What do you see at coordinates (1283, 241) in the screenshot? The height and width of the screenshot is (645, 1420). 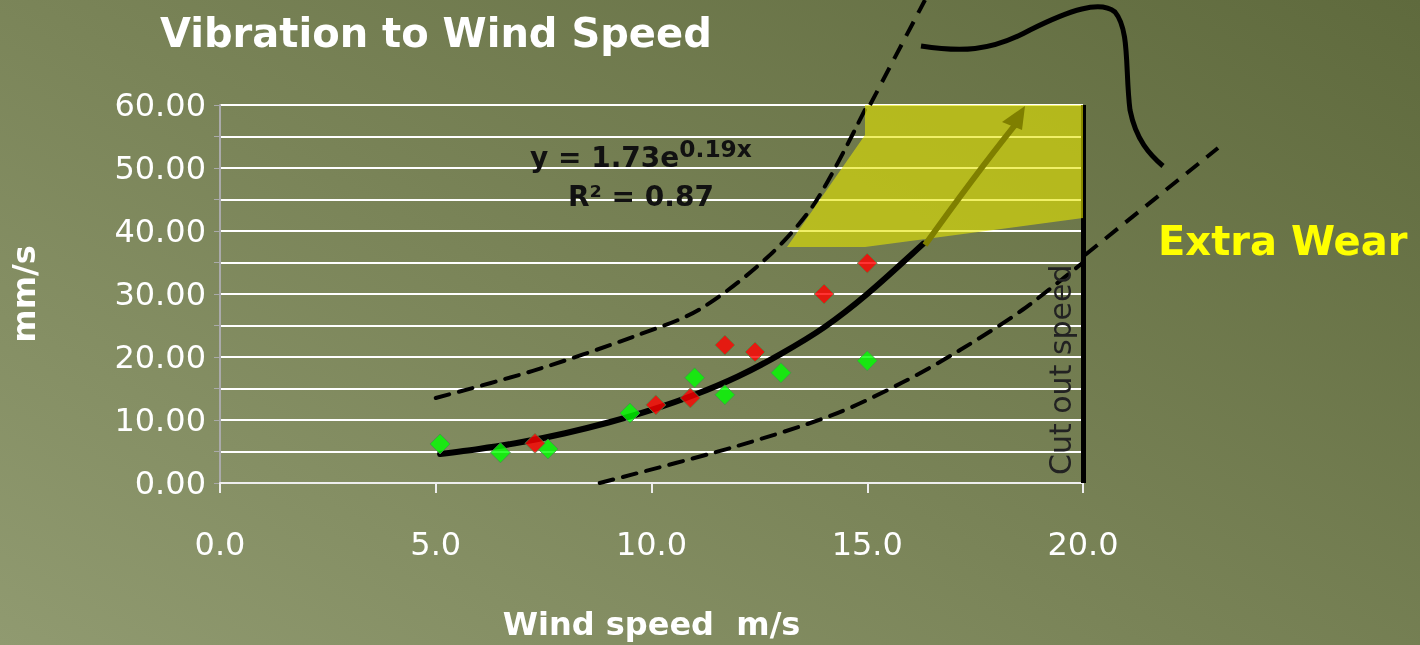 I see `text: Extra Wear` at bounding box center [1283, 241].